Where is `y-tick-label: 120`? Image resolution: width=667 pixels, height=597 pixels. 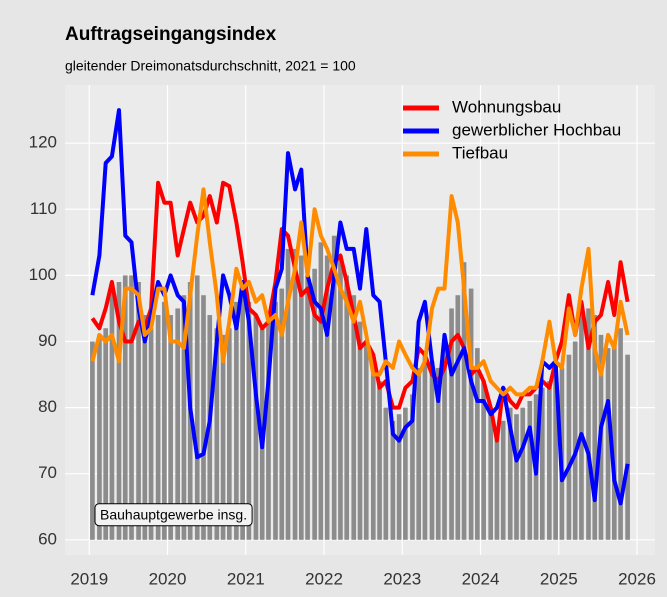
y-tick-label: 120 is located at coordinates (43, 142).